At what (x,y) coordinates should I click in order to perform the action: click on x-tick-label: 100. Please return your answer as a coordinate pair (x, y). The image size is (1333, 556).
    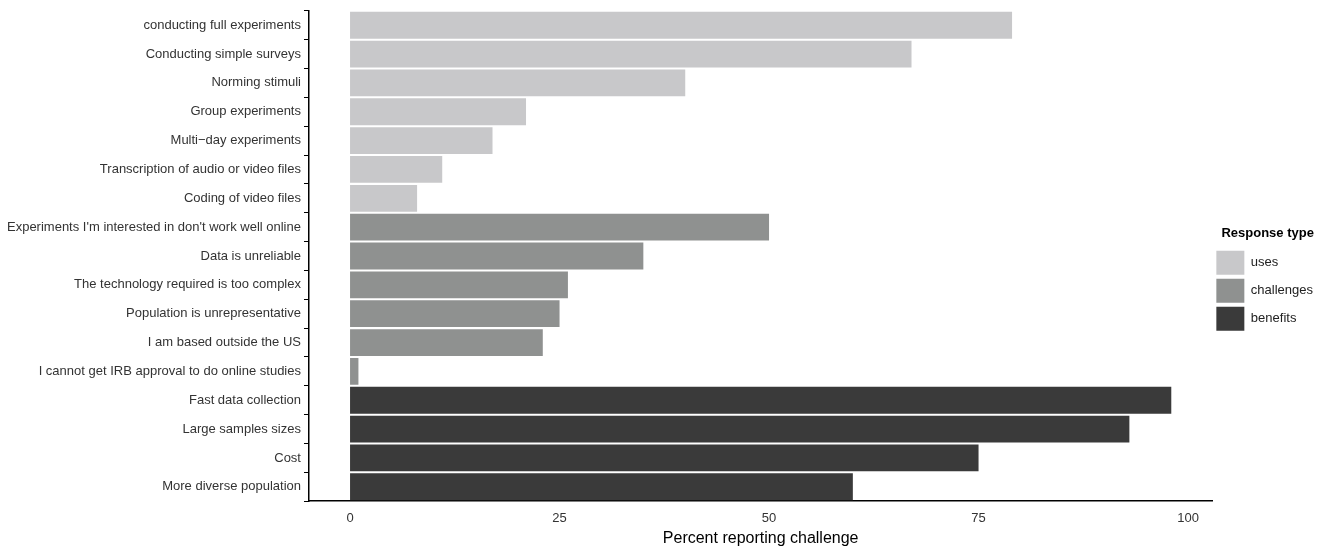
    Looking at the image, I should click on (1188, 517).